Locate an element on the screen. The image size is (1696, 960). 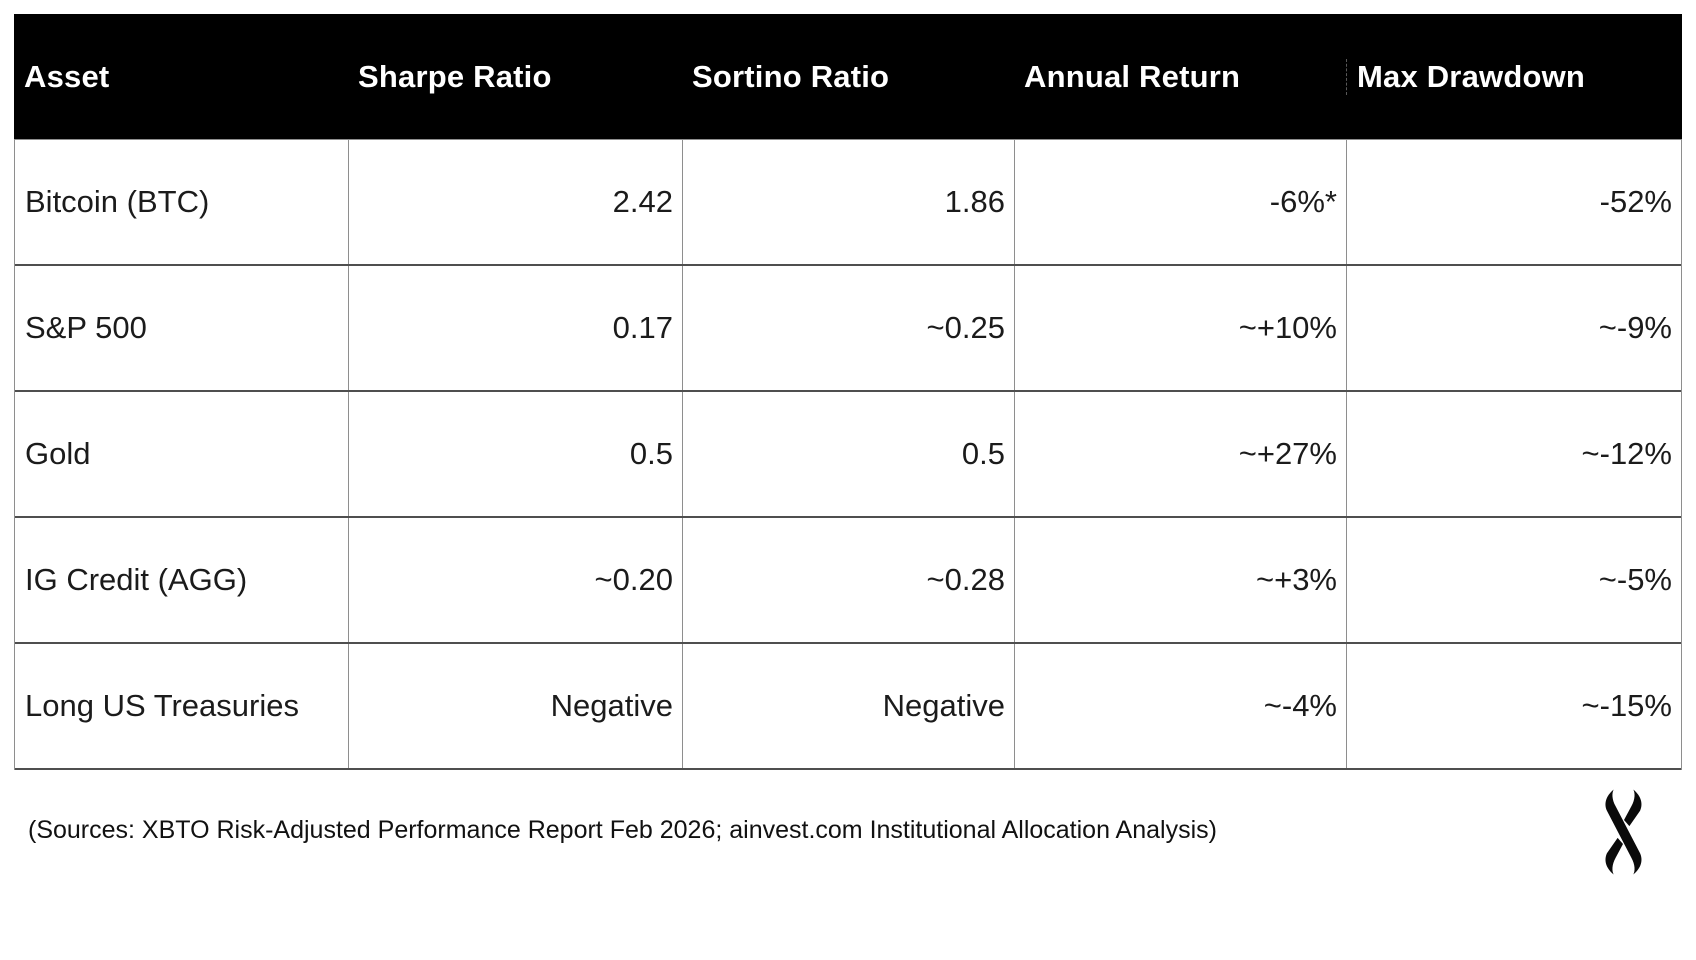
column-header-annual-return: Annual Return is located at coordinates (1132, 76).